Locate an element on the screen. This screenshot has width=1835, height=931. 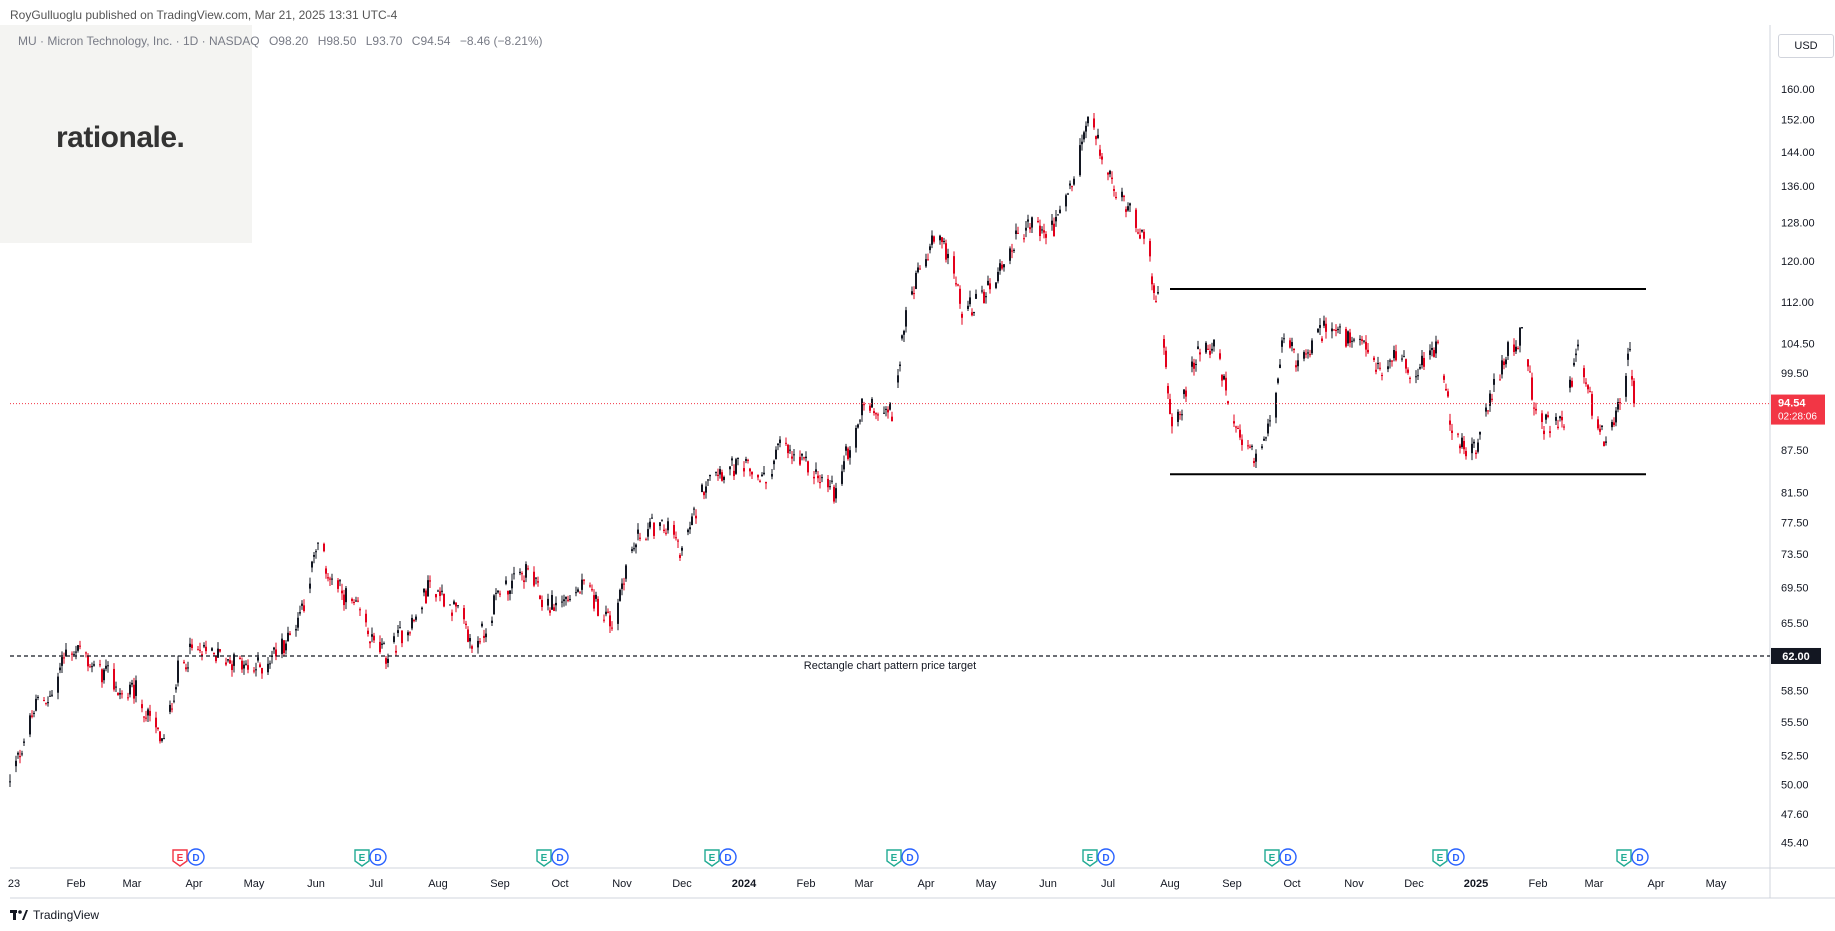
y-tick-label: 77.50 is located at coordinates (1795, 523).